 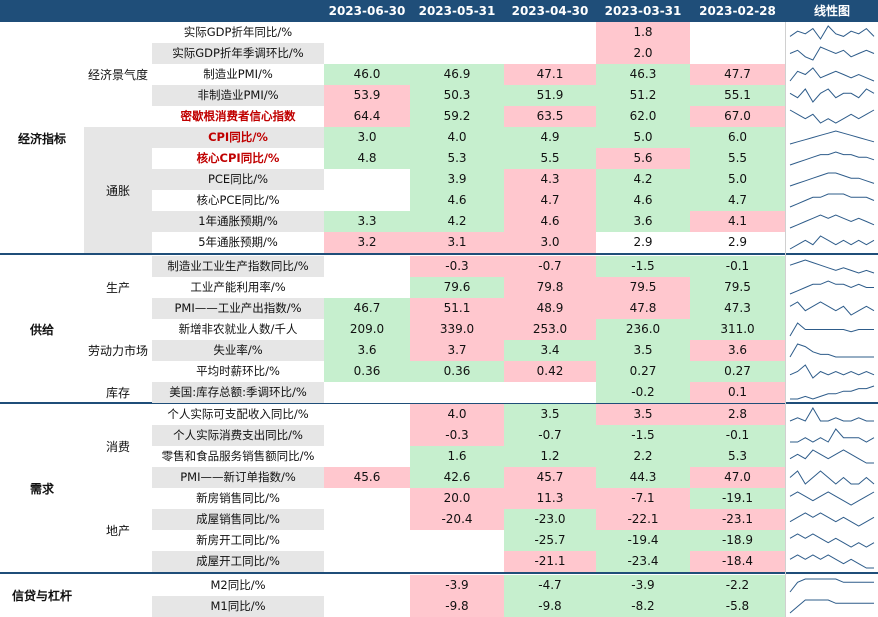 What do you see at coordinates (238, 329) in the screenshot?
I see `row-label: 新增非农就业人数/千人` at bounding box center [238, 329].